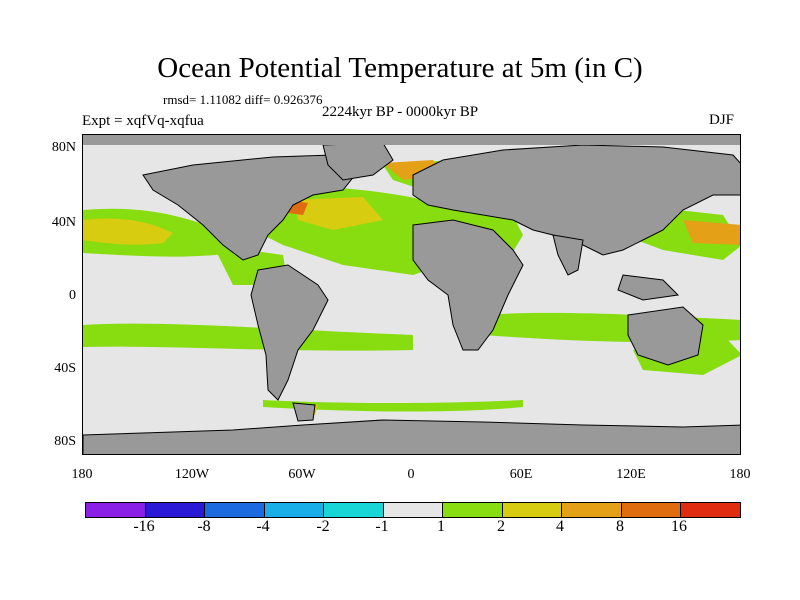  Describe the element at coordinates (400, 112) in the screenshot. I see `period-label: 2224kyr BP - 0000kyr BP` at that location.